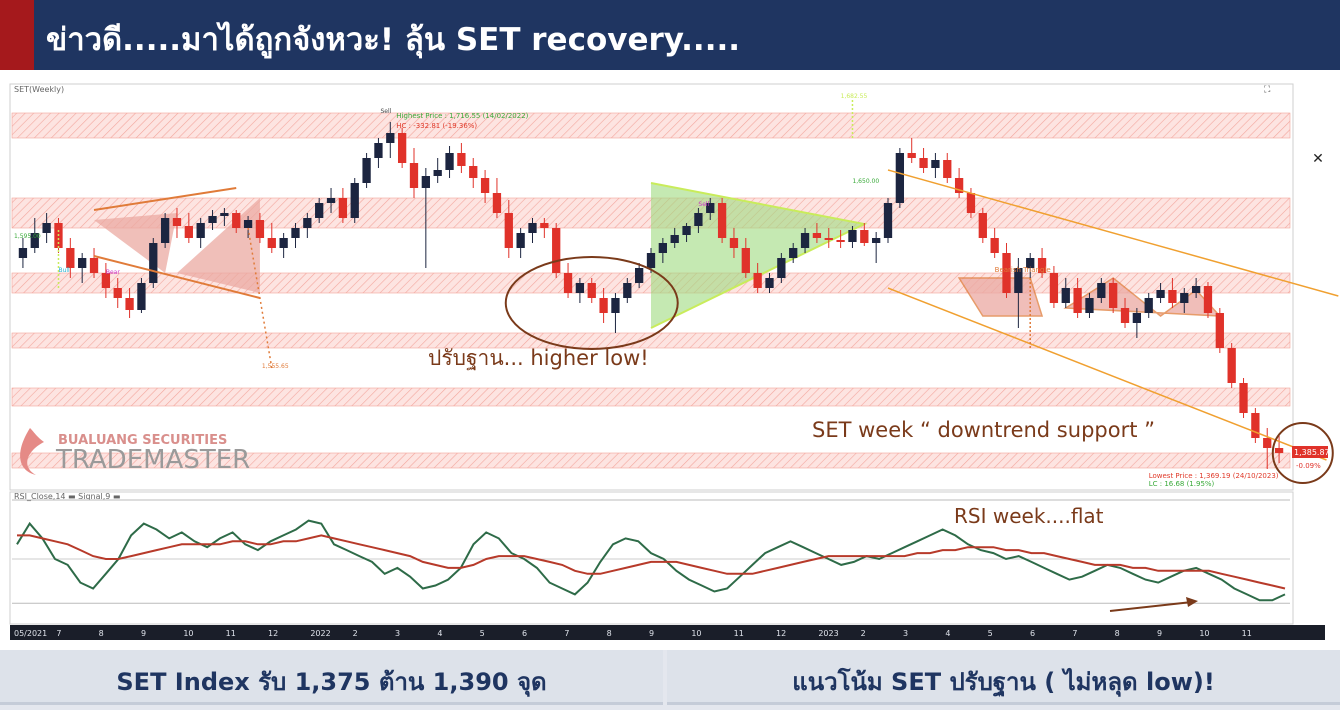 This screenshot has height=710, width=1340. What do you see at coordinates (27, 236) in the screenshot?
I see `chart-annotation: 1,595.00` at bounding box center [27, 236].